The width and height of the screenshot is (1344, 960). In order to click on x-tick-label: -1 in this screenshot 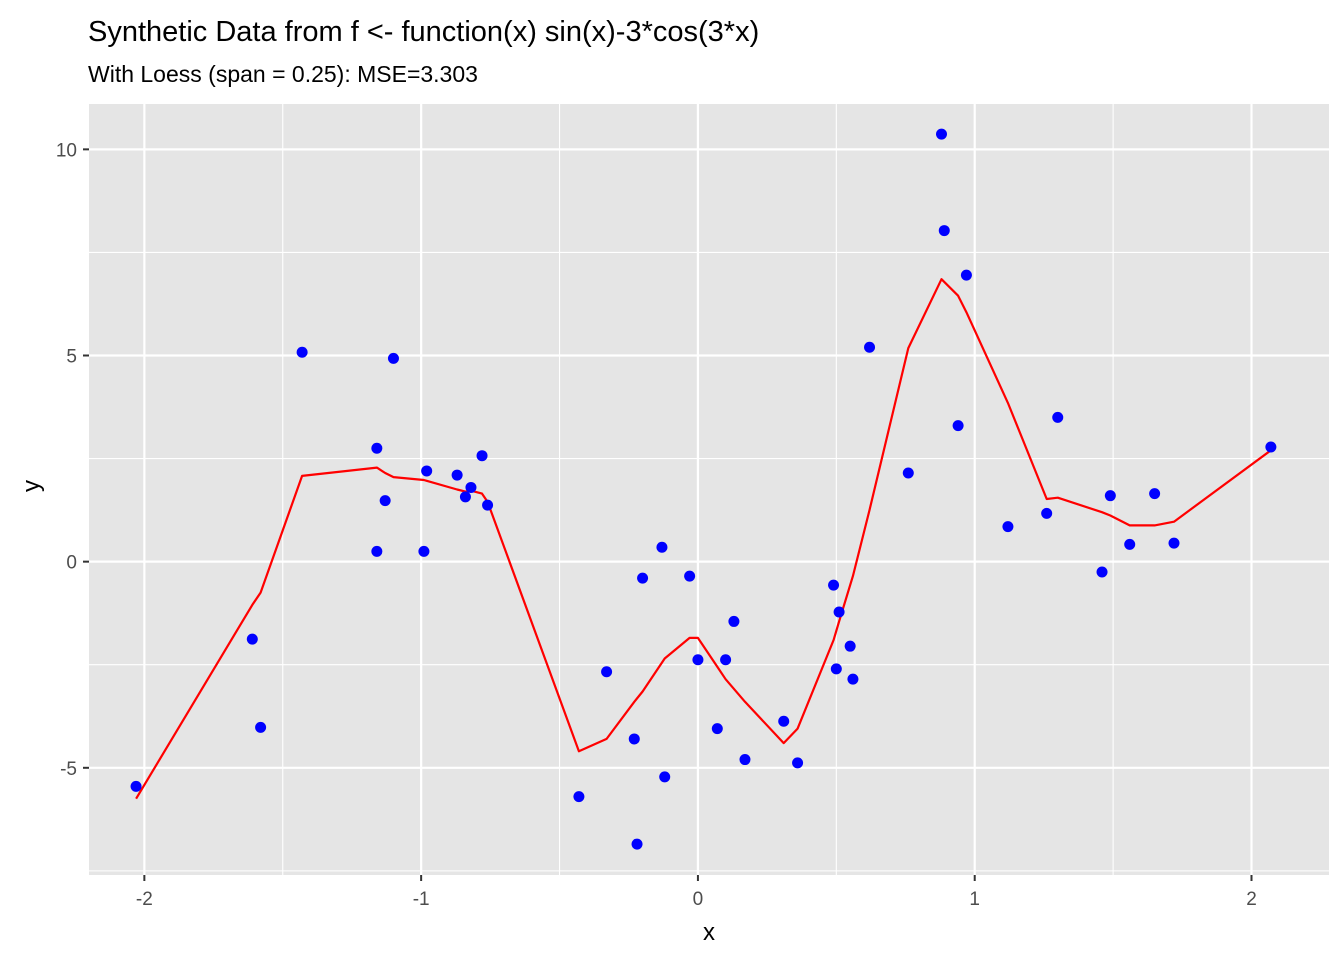, I will do `click(421, 899)`.